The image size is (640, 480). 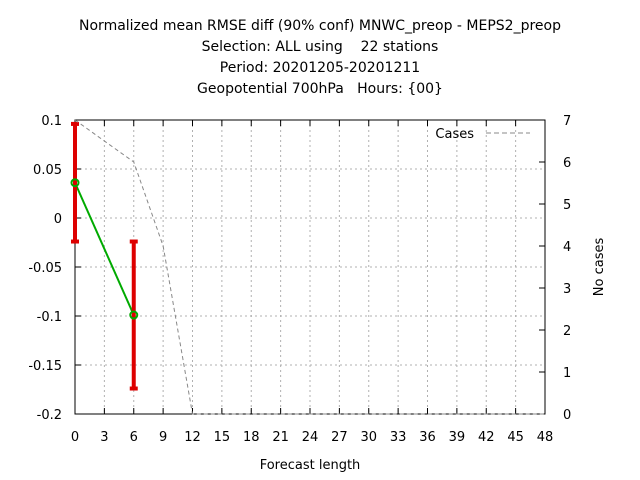 What do you see at coordinates (45, 268) in the screenshot?
I see `y-left-tick-label: -0.05` at bounding box center [45, 268].